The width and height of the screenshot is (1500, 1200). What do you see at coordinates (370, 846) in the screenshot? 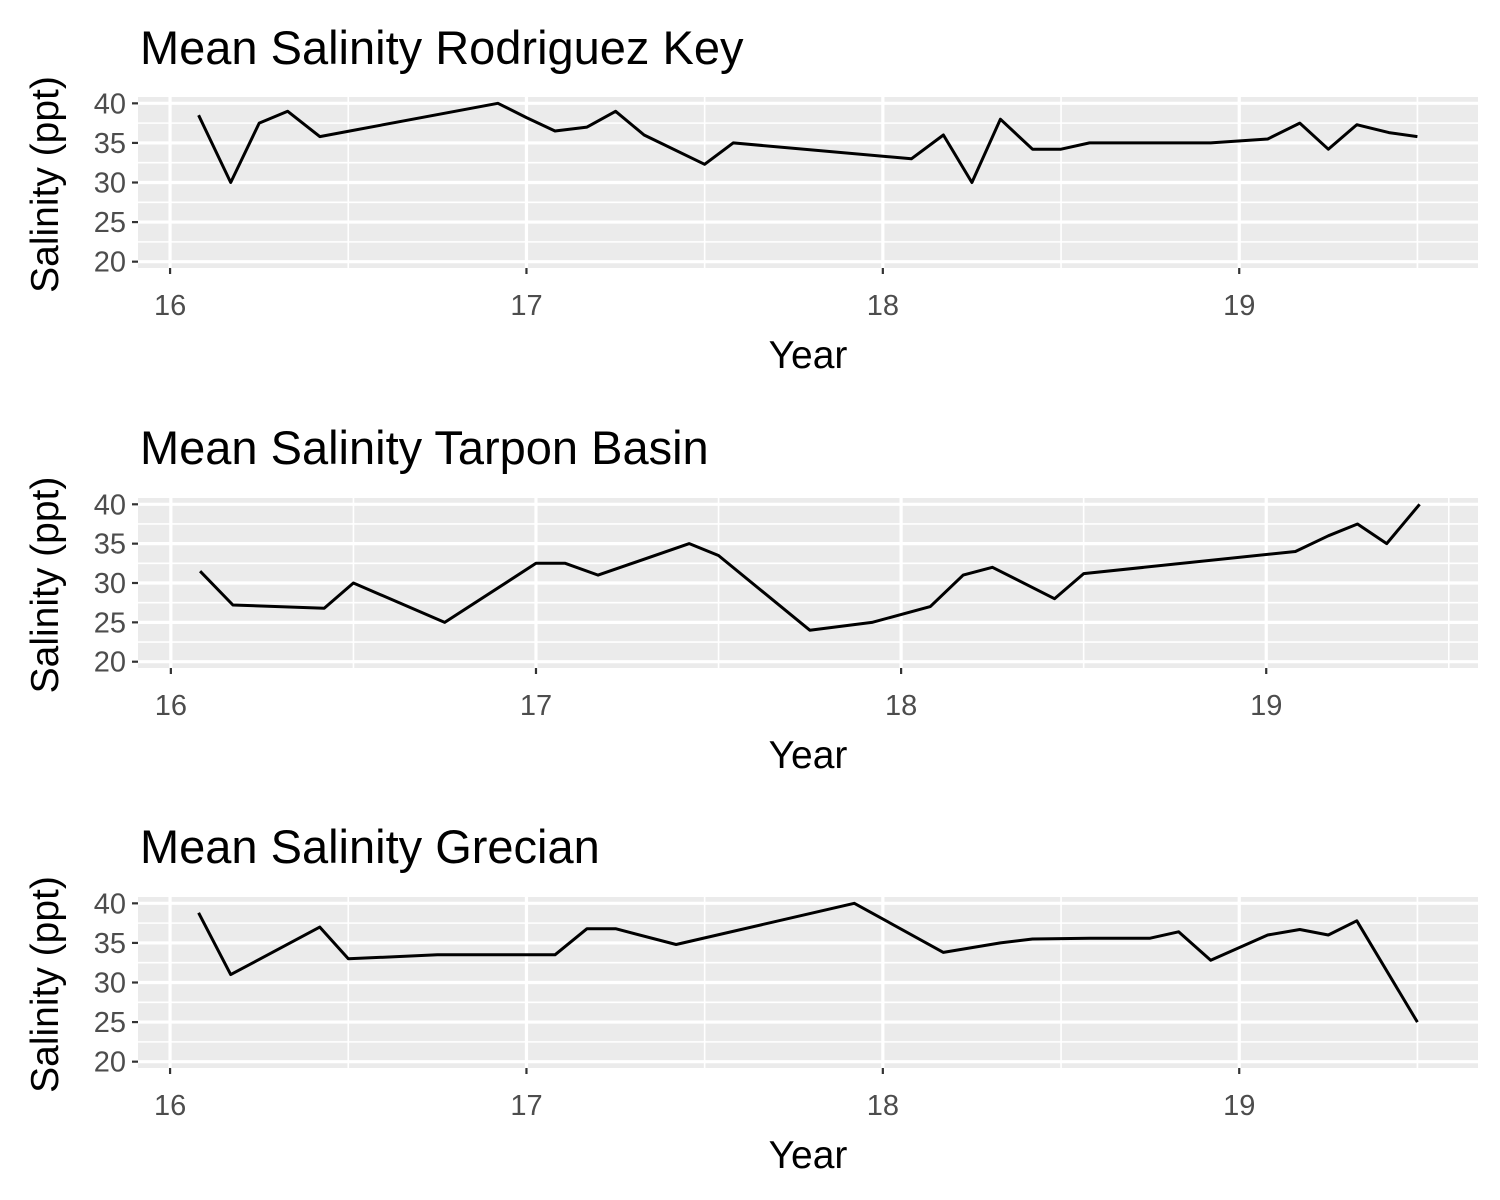
I see `chart-title: Mean Salinity Grecian` at bounding box center [370, 846].